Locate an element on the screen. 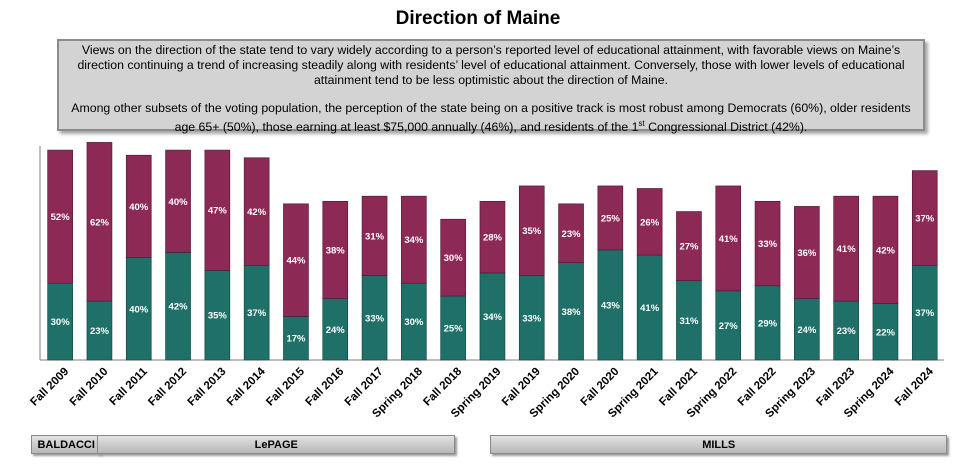  data-label-positive: 35% is located at coordinates (218, 316).